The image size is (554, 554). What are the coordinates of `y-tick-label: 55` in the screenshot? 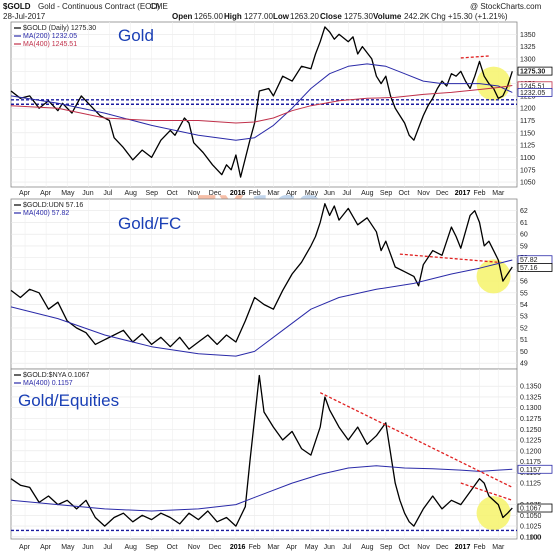 It's located at (524, 293).